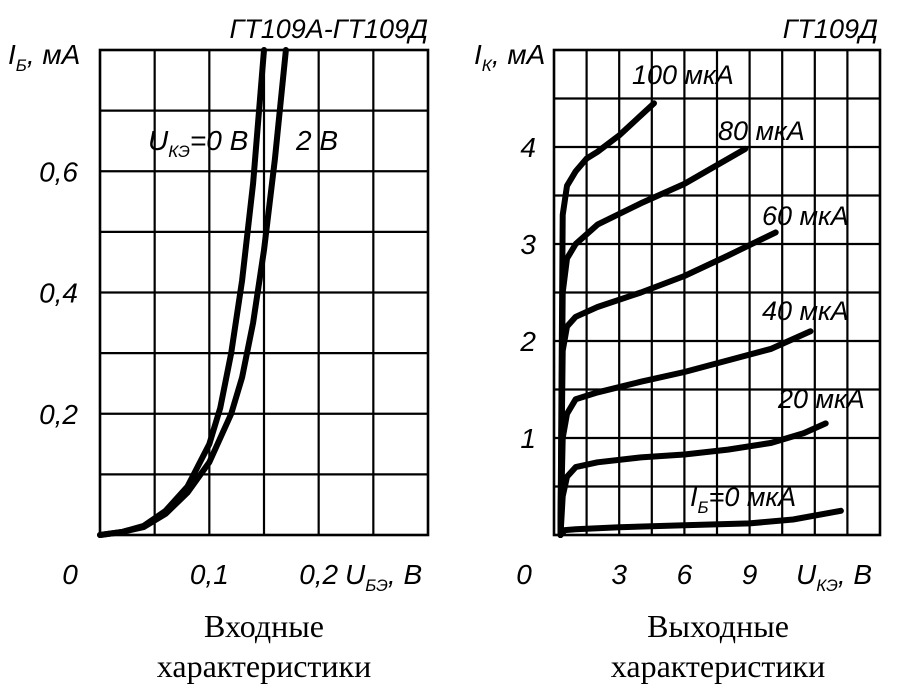 The height and width of the screenshot is (697, 909). What do you see at coordinates (264, 666) in the screenshot?
I see `input-chart-caption-line2: характеристики` at bounding box center [264, 666].